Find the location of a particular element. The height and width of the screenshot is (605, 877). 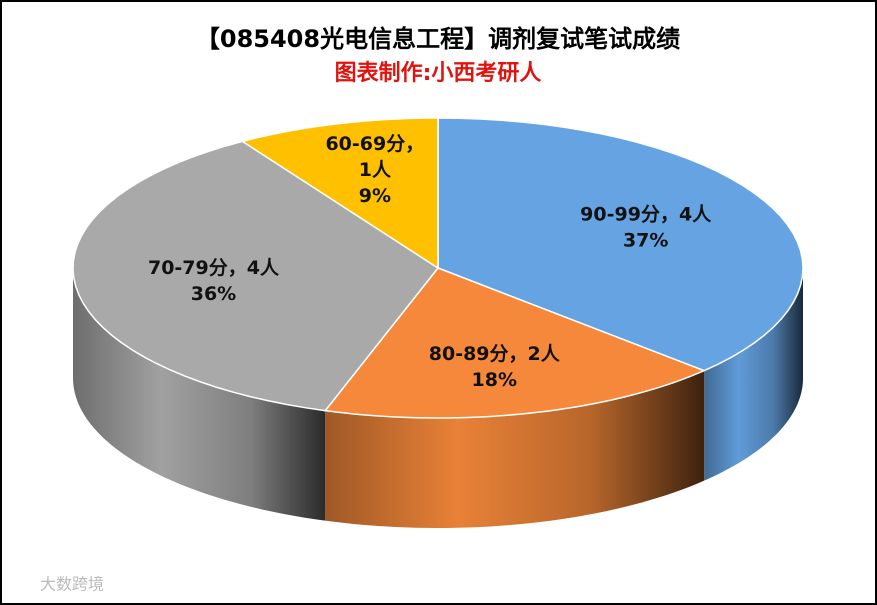

category-label: 90-99分 is located at coordinates (620, 214).